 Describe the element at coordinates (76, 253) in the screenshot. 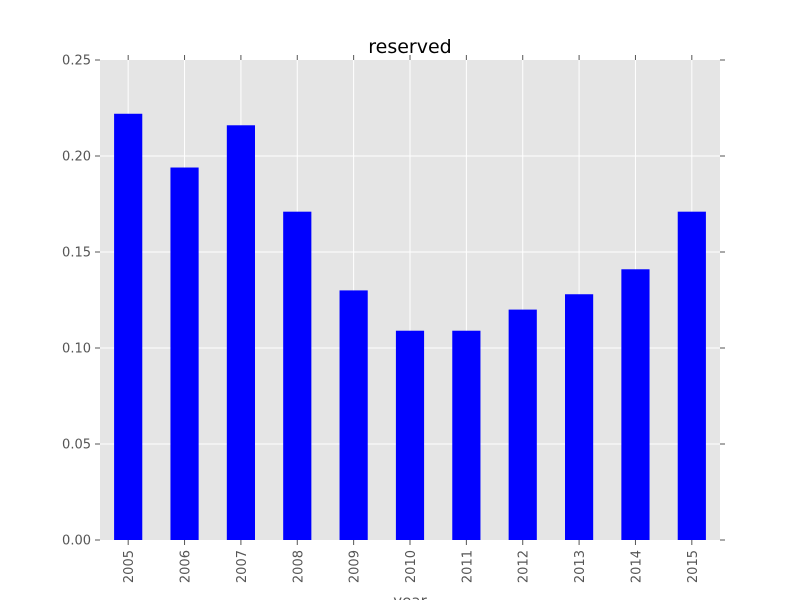

I see `y-tick-label: 0.15` at that location.